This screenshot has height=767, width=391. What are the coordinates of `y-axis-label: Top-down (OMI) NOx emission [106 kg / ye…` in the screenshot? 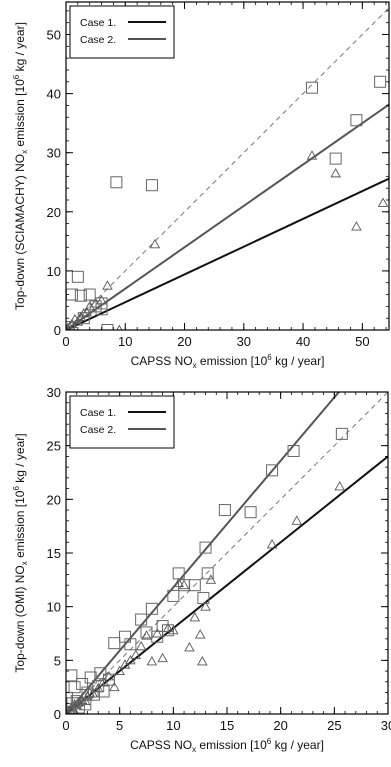 It's located at (20, 552).